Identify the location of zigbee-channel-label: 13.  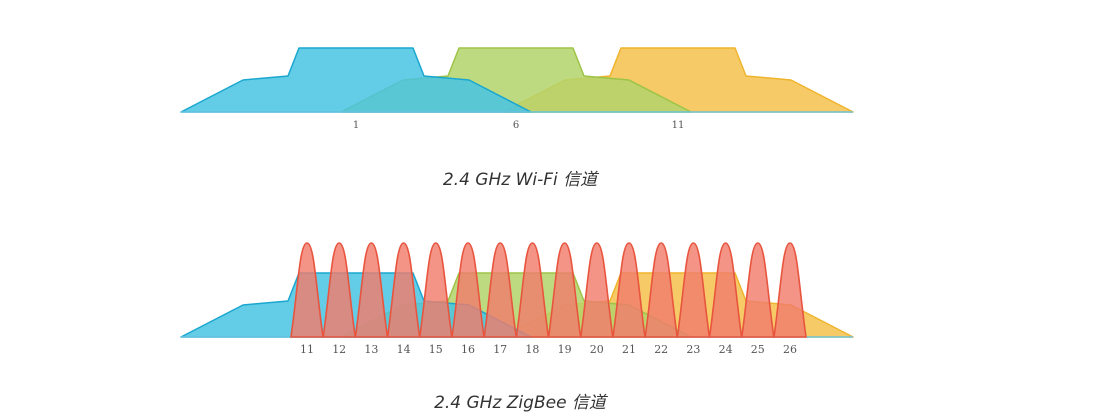
(371, 349).